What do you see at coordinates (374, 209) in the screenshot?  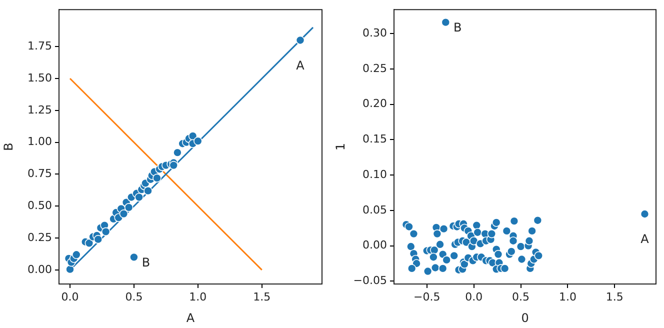 I see `y-tick-label: 0.05` at bounding box center [374, 209].